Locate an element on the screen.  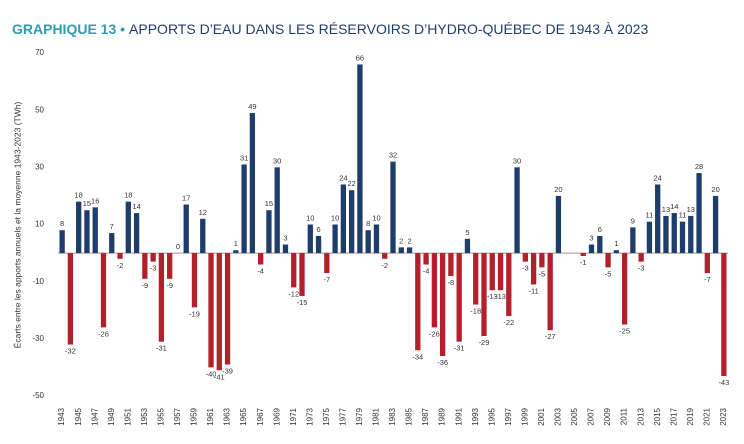
x-tick-label: 1967 is located at coordinates (260, 416).